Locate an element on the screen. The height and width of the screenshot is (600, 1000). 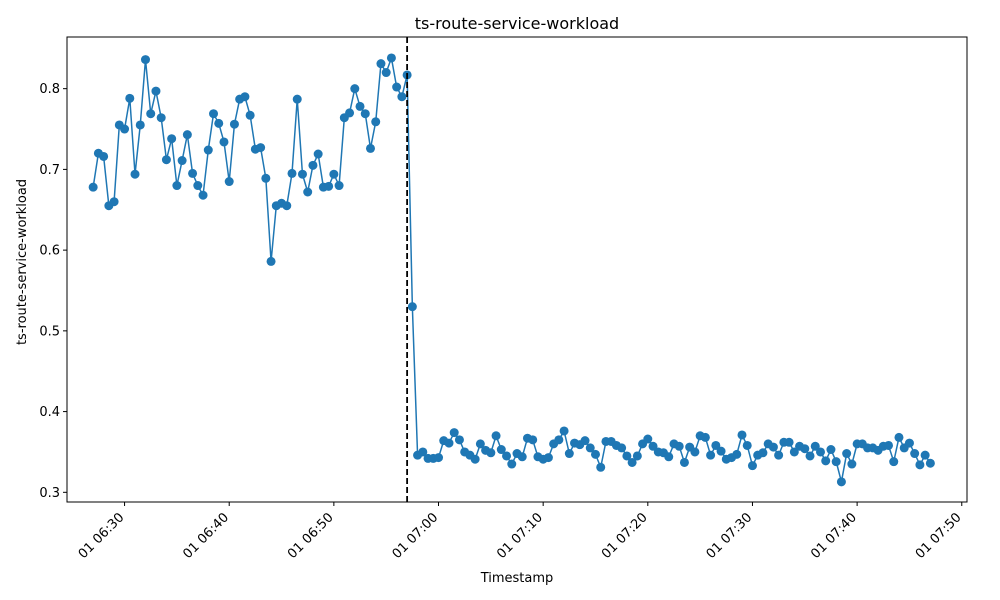
x-tick-label: 01 07:00 is located at coordinates (416, 536).